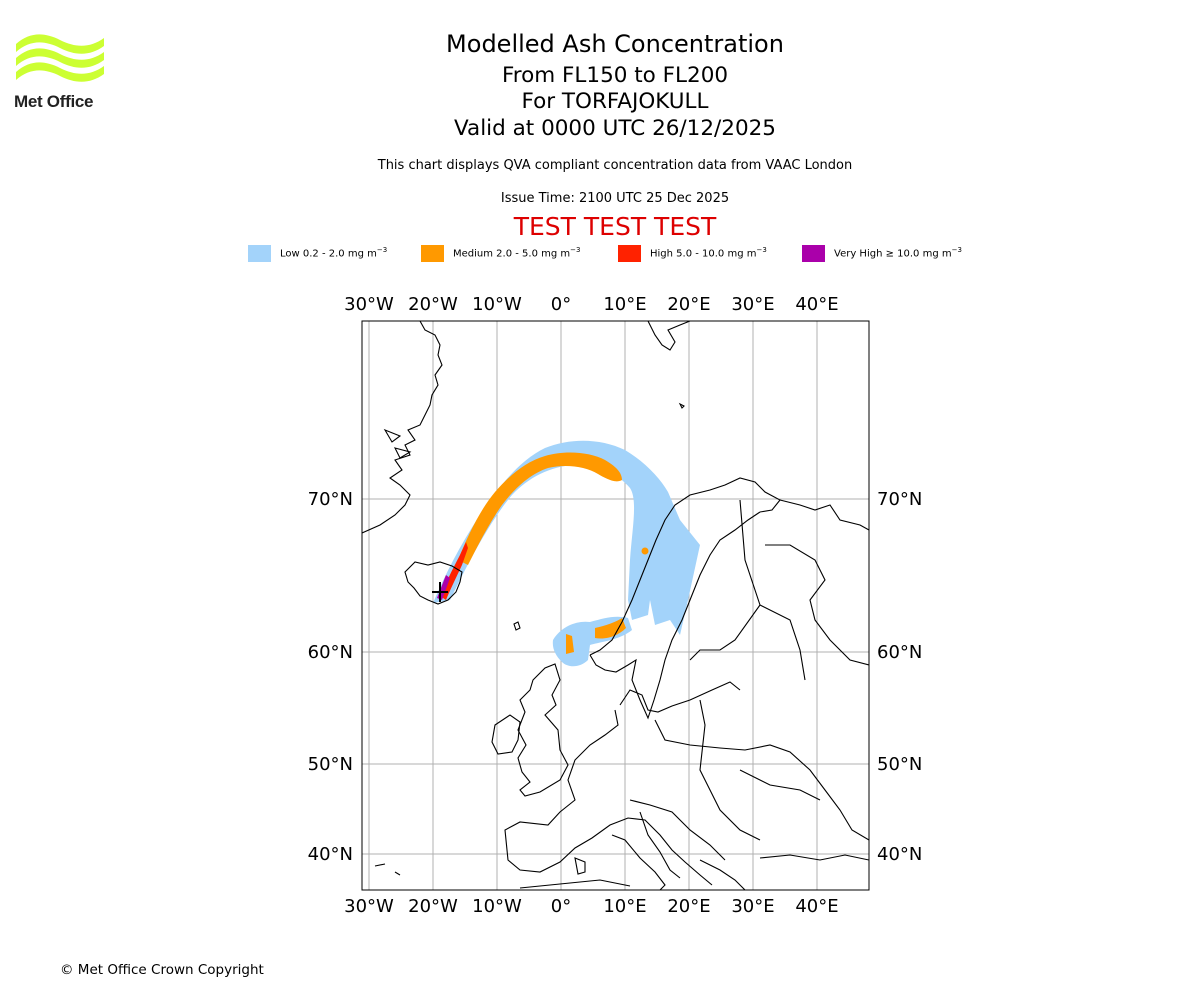 Image resolution: width=1200 pixels, height=1000 pixels. What do you see at coordinates (615, 226) in the screenshot?
I see `test-banner: TEST TEST TEST` at bounding box center [615, 226].